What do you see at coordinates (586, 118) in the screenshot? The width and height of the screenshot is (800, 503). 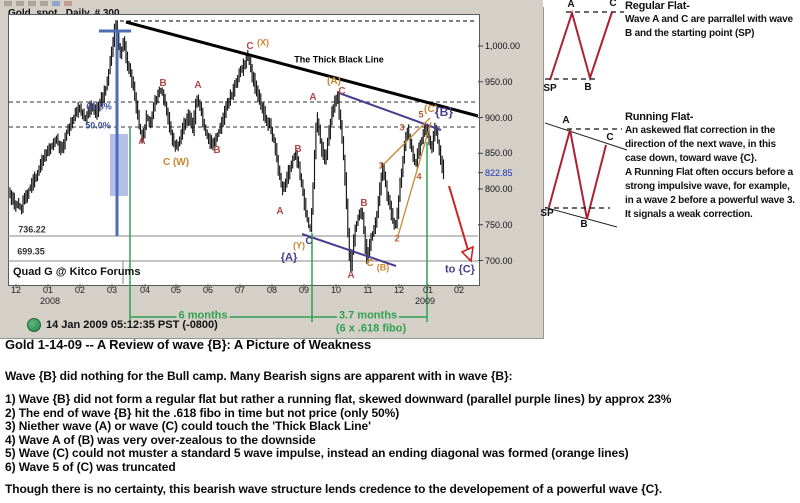 I see `flat-pattern-diagrams` at bounding box center [586, 118].